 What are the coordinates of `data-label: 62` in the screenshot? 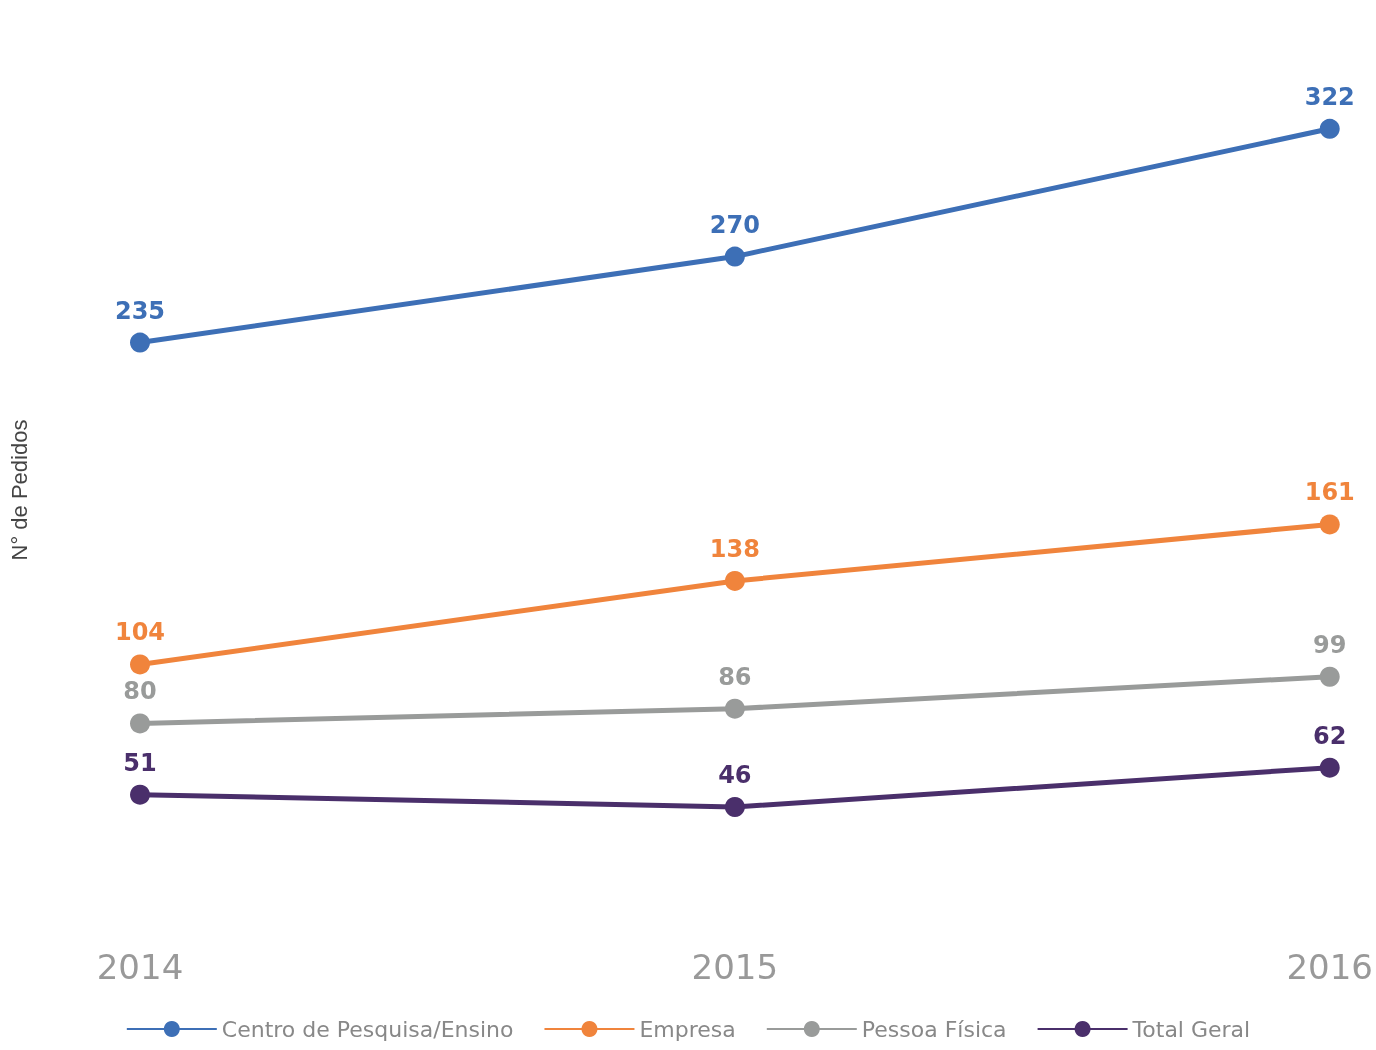 It's located at (1330, 735).